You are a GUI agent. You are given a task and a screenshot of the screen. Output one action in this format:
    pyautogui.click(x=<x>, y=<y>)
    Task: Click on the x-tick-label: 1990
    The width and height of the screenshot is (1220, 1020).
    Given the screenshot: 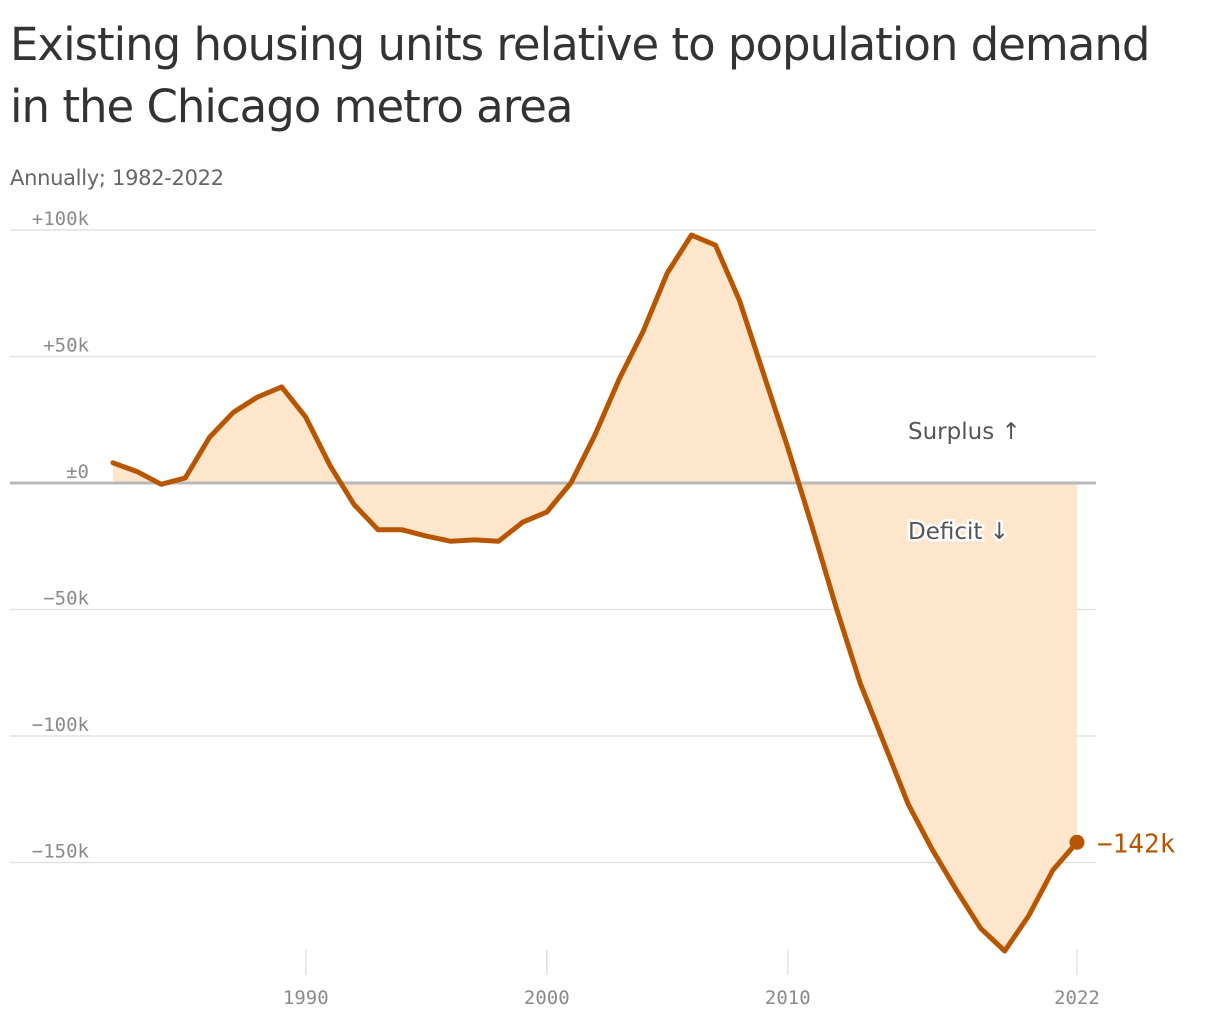 What is the action you would take?
    pyautogui.click(x=306, y=998)
    